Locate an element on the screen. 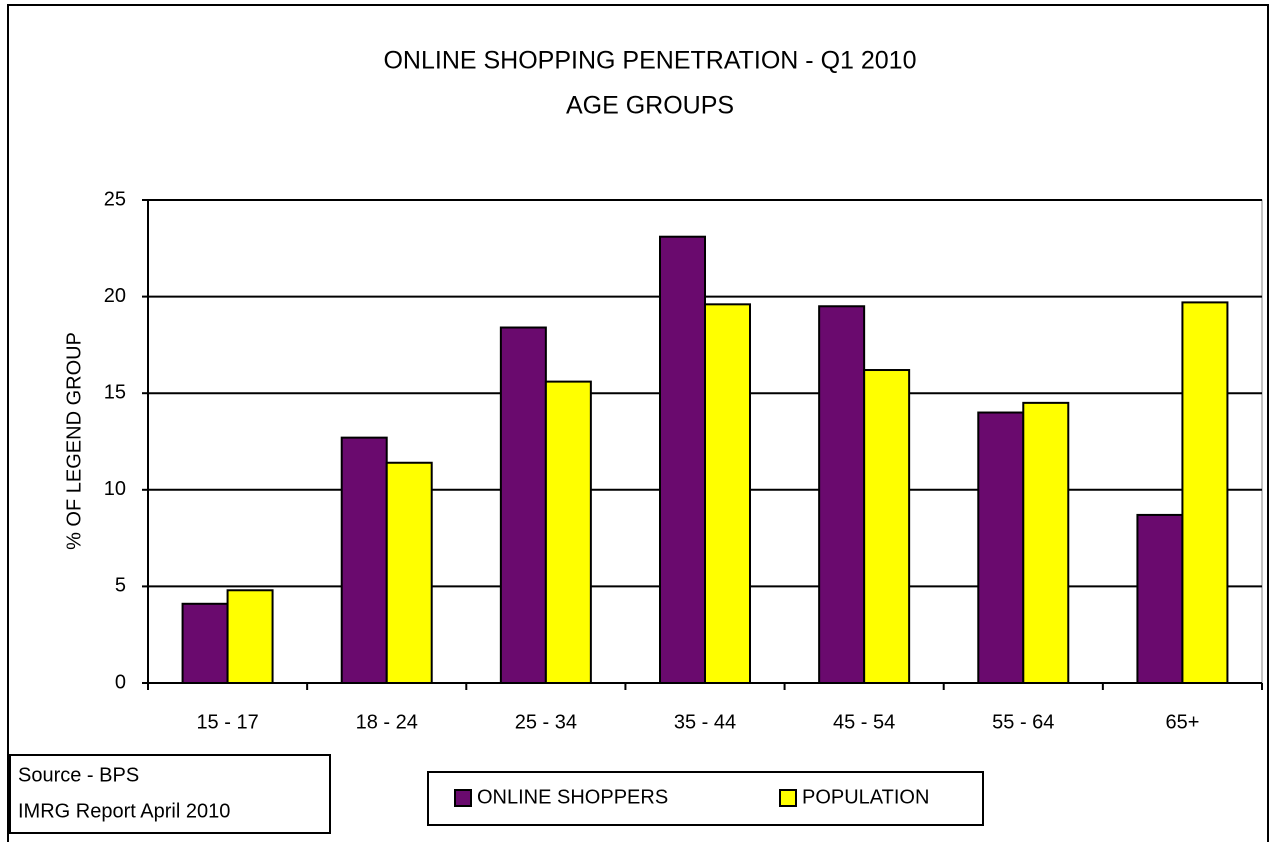  y-axis-label: % OF LEGEND GROUP is located at coordinates (74, 441).